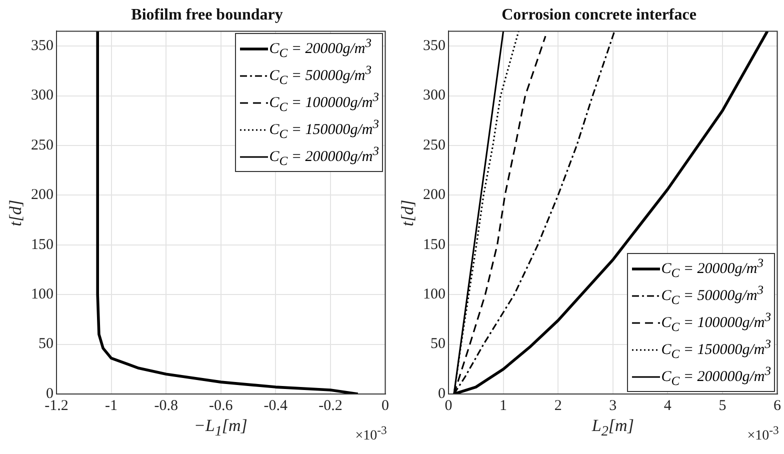 The width and height of the screenshot is (784, 454). I want to click on chart-title: Corrosion concrete interface, so click(599, 15).